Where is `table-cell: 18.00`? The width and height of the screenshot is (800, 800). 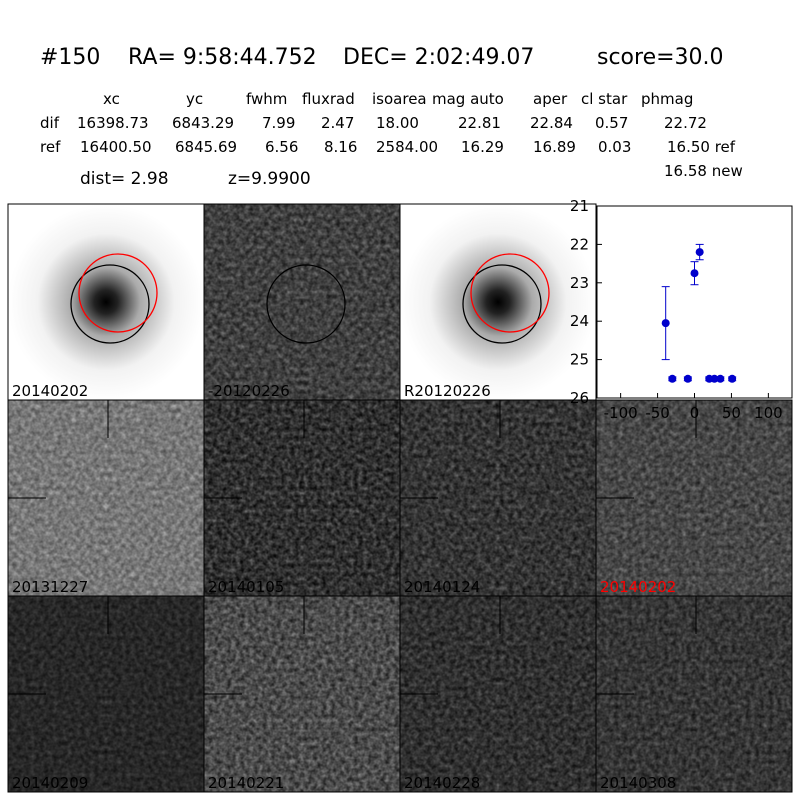 table-cell: 18.00 is located at coordinates (397, 123).